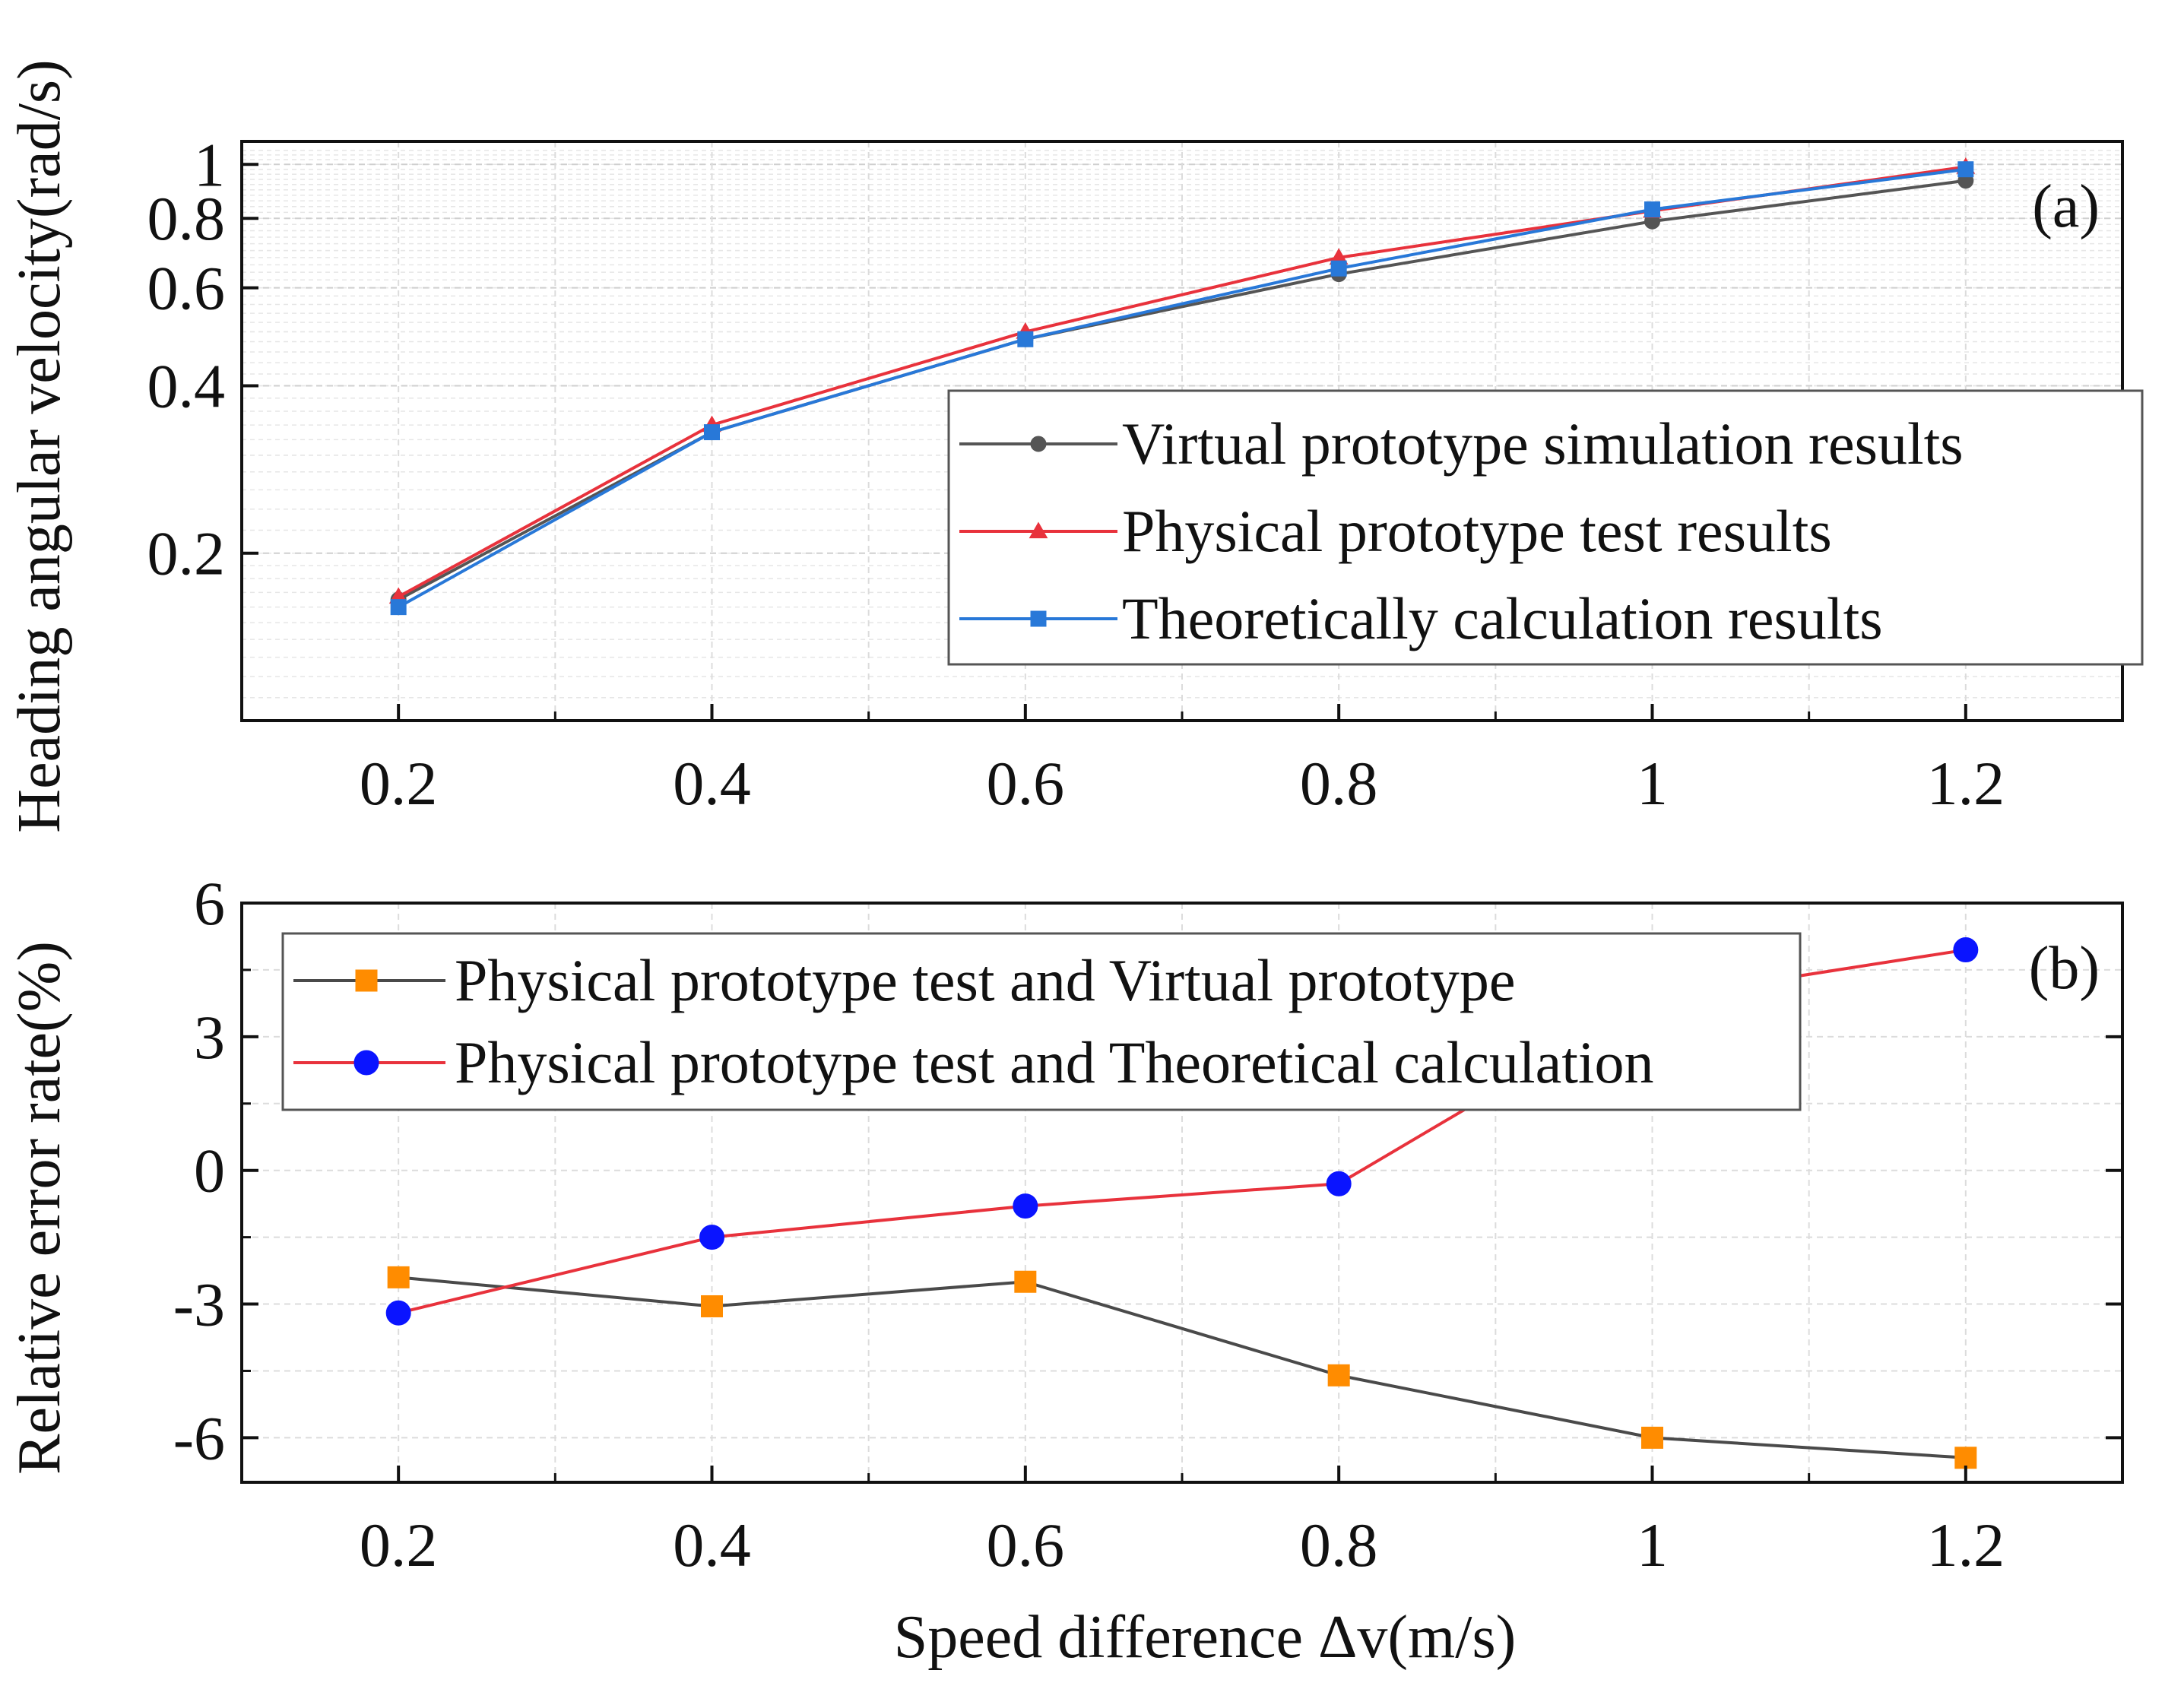 The image size is (2184, 1686). I want to click on y-tick-label: 3, so click(209, 1037).